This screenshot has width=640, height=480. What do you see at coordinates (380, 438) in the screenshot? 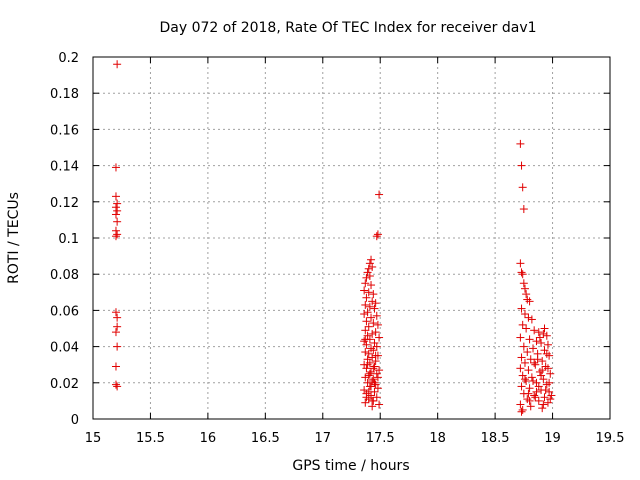
I see `x-tick-label: 17.5` at bounding box center [380, 438].